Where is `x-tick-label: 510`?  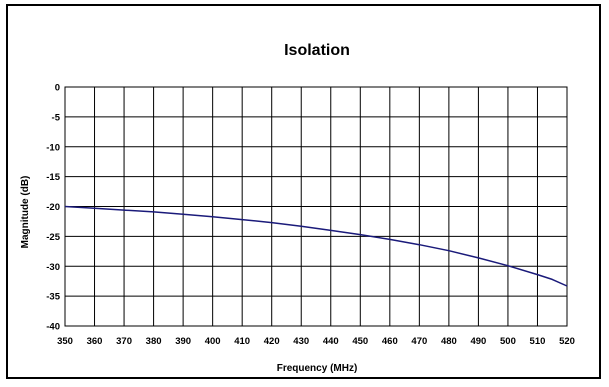 x-tick-label: 510 is located at coordinates (538, 341).